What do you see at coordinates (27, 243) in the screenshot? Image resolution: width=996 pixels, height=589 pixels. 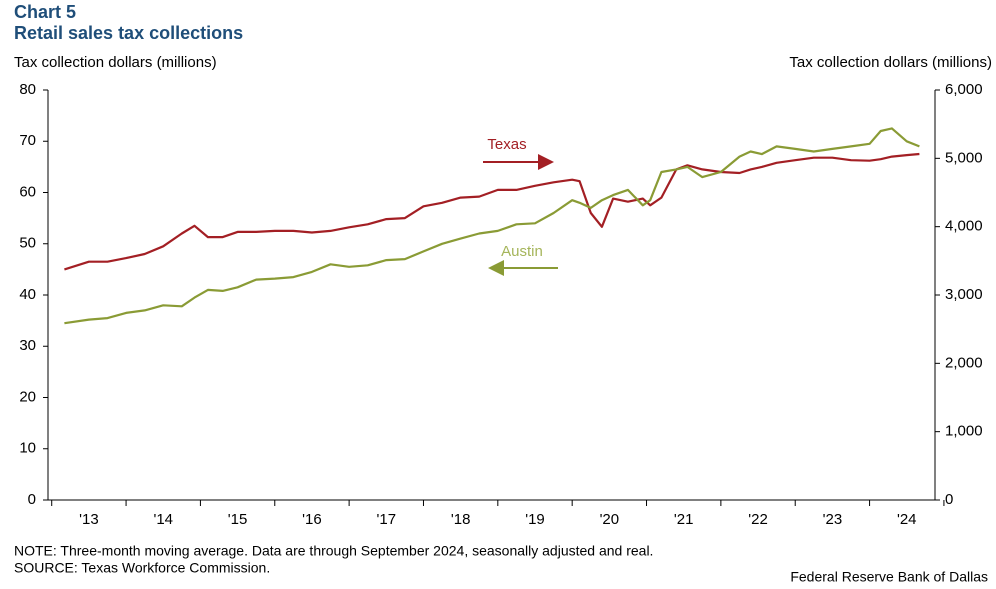 I see `y-tick-label: 50` at bounding box center [27, 243].